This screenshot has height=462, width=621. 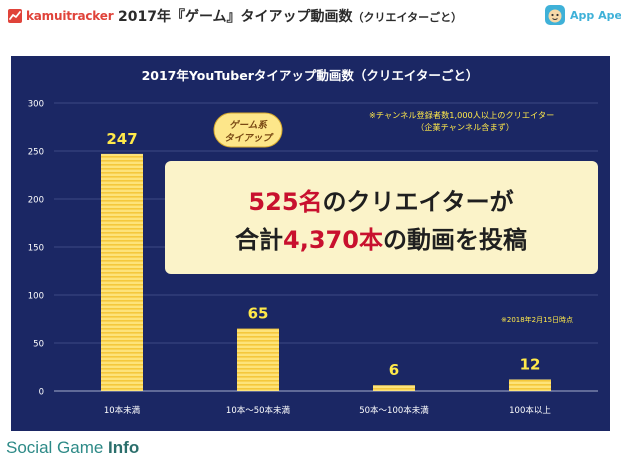 I want to click on callout-line-1-rest: のクリエイターが, so click(x=418, y=202).